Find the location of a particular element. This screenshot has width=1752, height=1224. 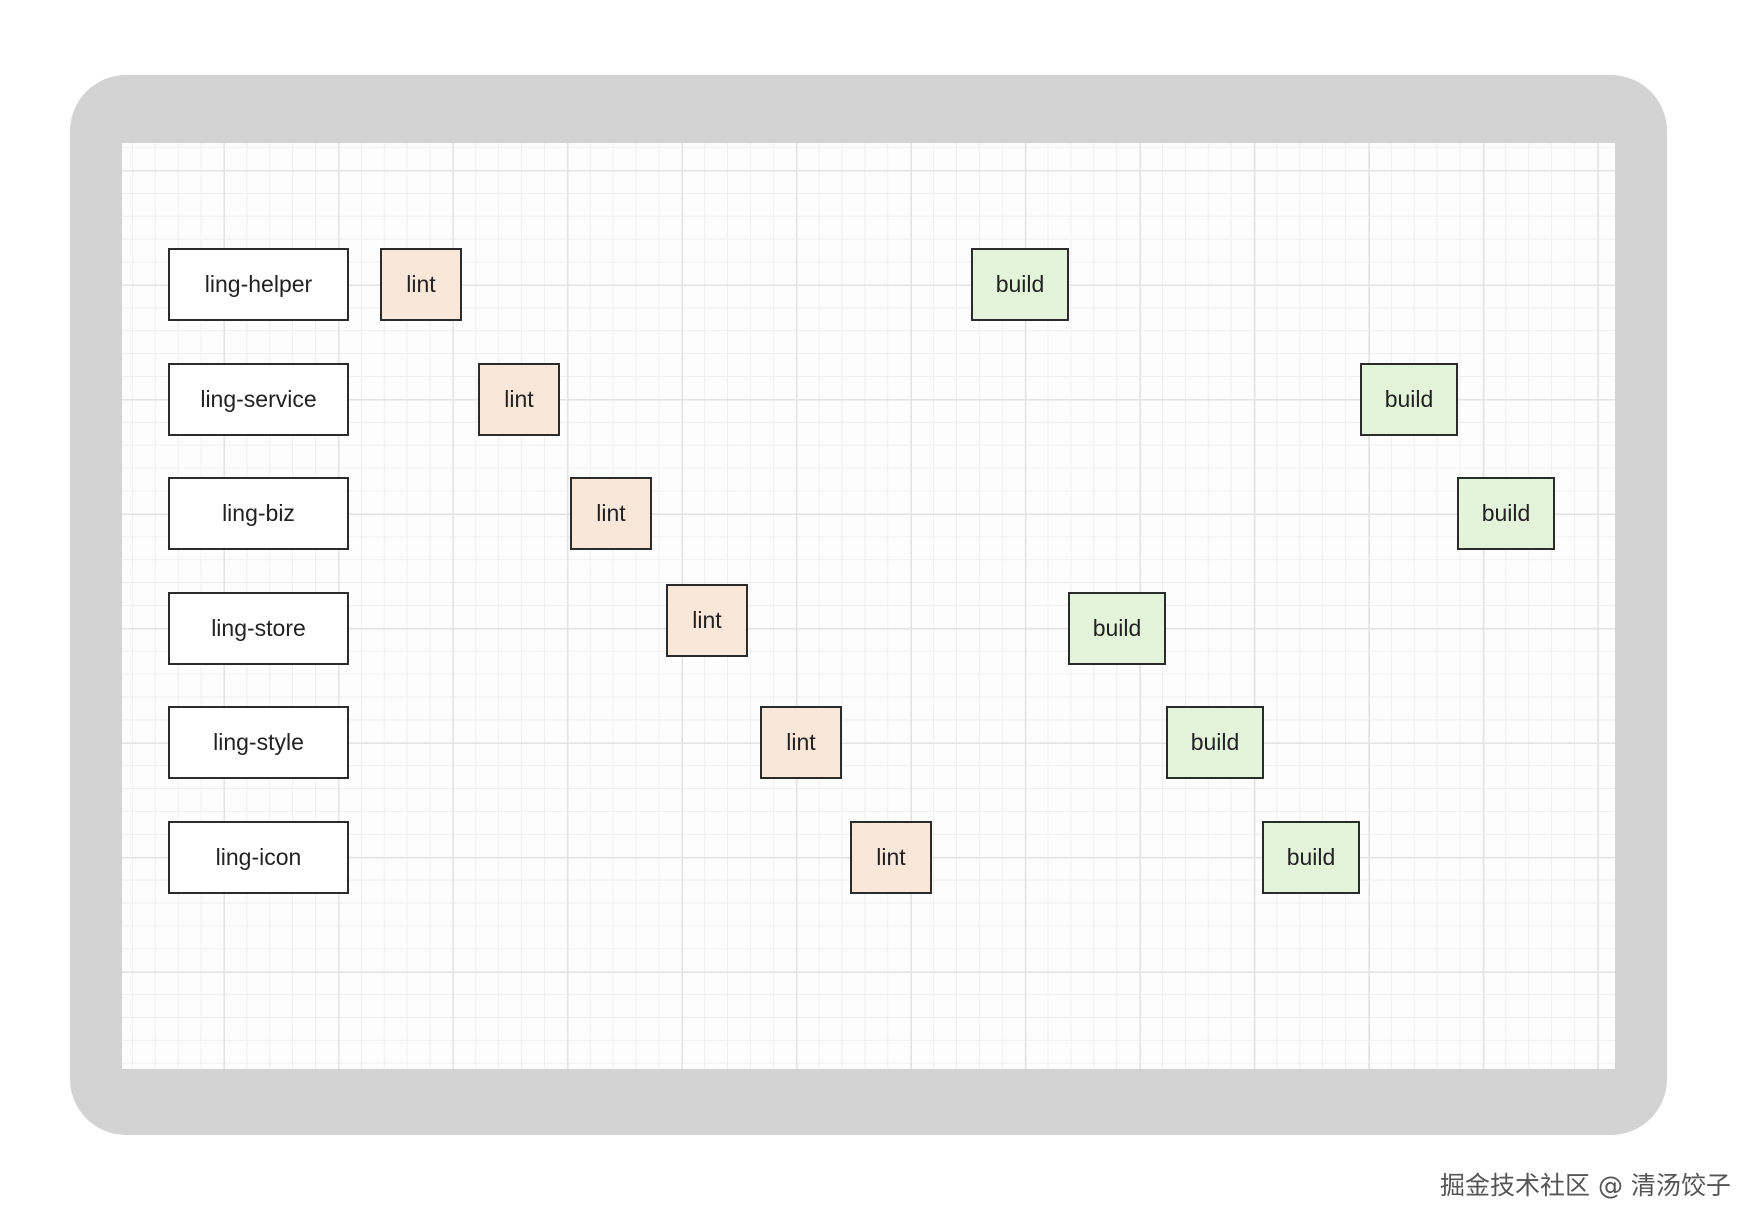

package-node: ling-service is located at coordinates (258, 399).